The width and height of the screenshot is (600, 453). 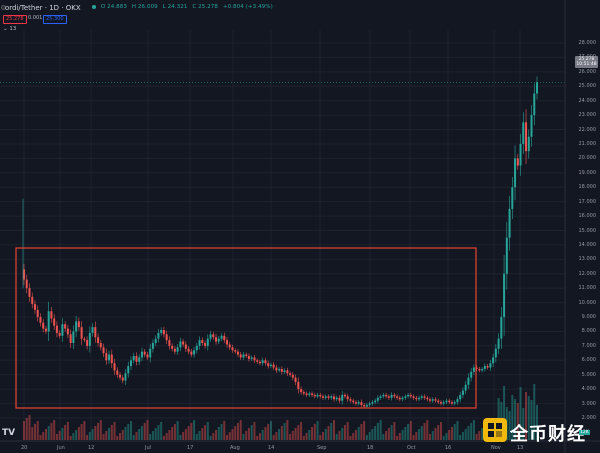 I want to click on x-tick-label: Nov, so click(x=496, y=448).